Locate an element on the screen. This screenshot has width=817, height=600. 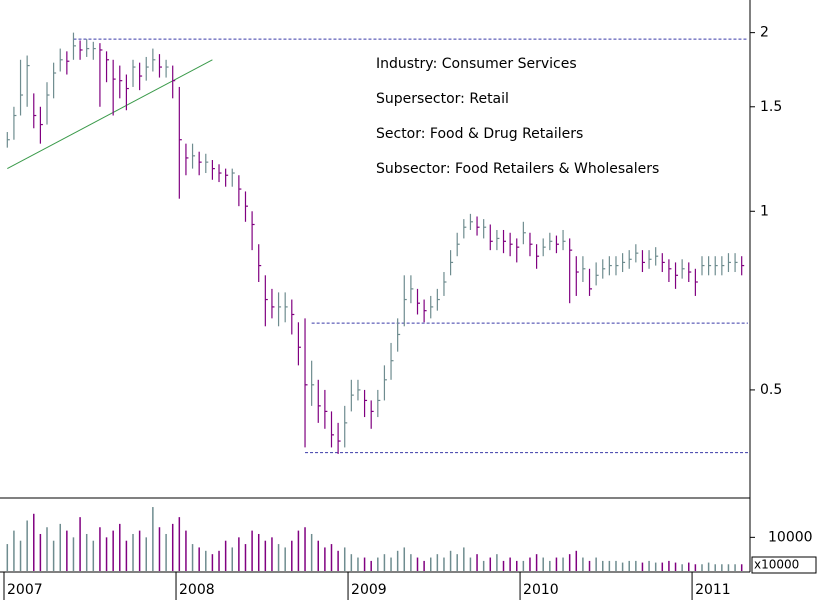
x-tick-label: 2011 is located at coordinates (713, 590).